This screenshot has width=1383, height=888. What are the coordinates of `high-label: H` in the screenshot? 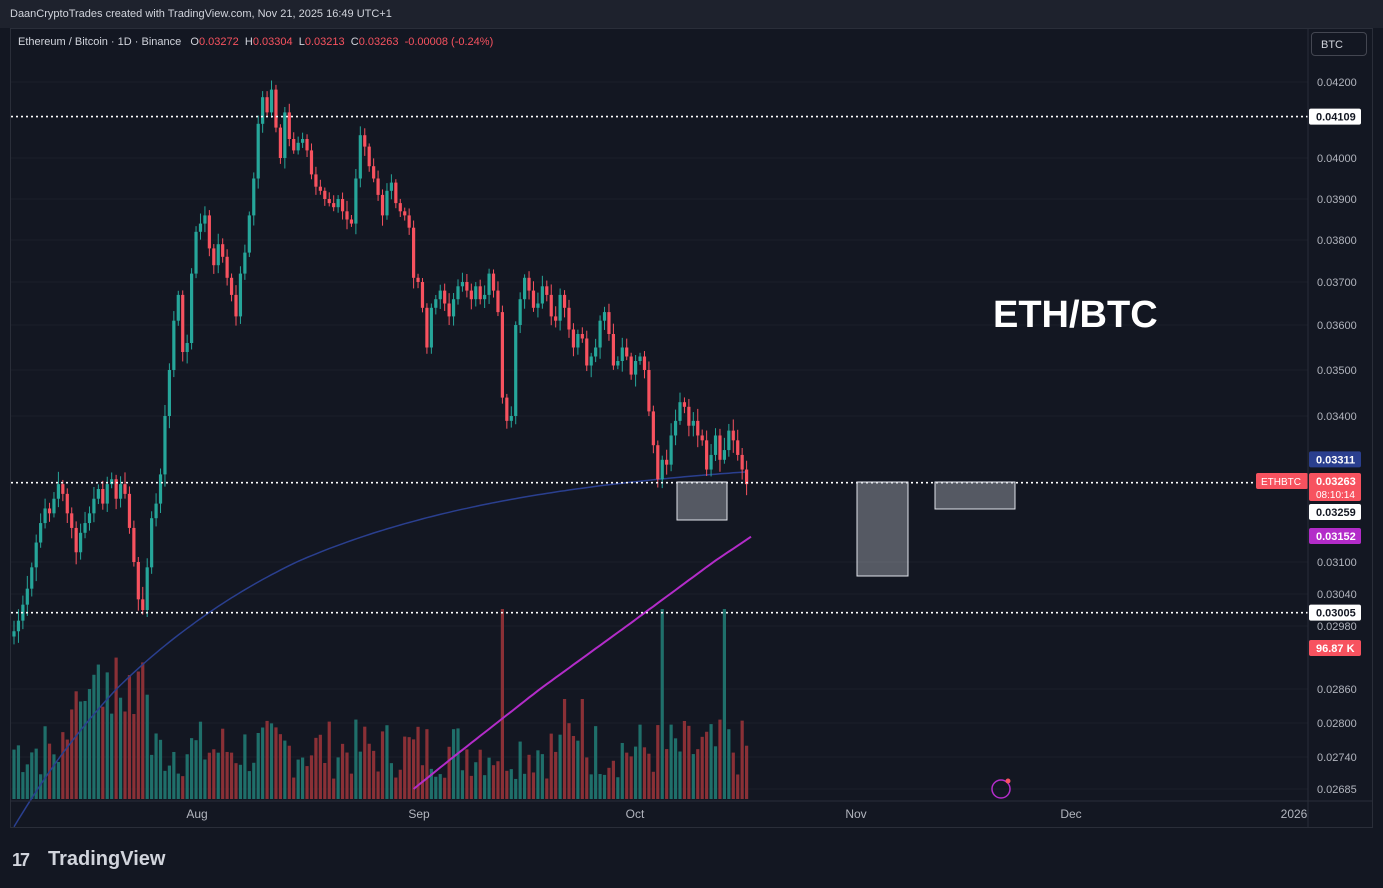 It's located at (248, 42).